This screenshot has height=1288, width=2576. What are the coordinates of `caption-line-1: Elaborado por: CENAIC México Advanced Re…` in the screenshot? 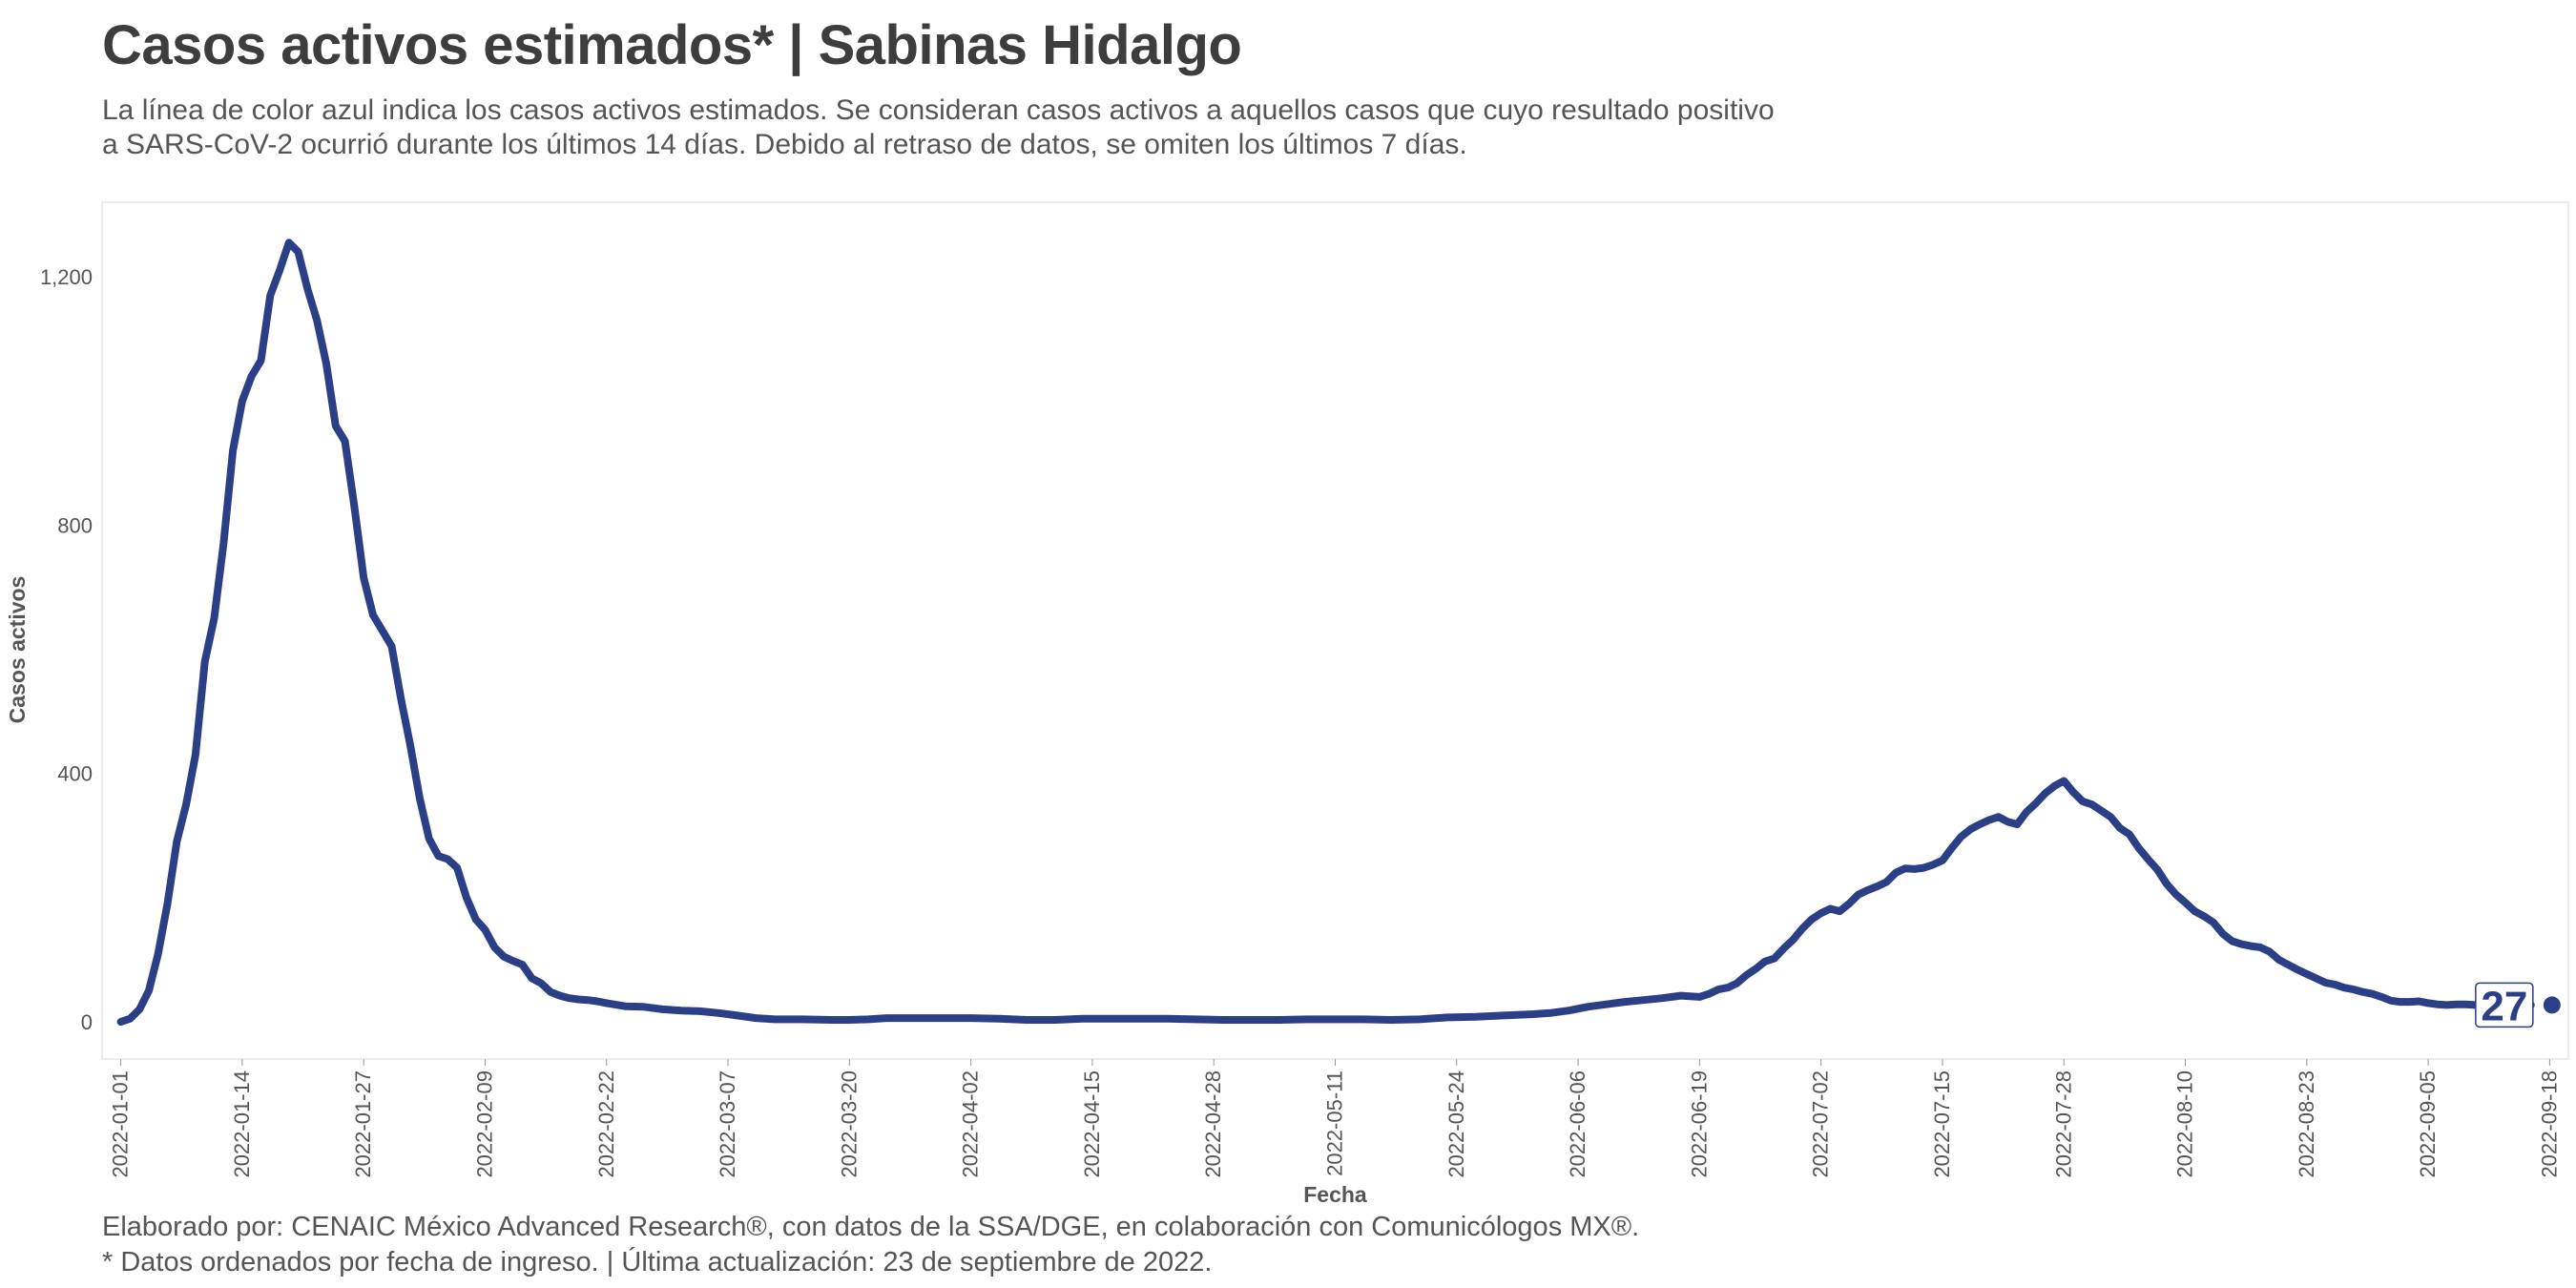 It's located at (871, 1227).